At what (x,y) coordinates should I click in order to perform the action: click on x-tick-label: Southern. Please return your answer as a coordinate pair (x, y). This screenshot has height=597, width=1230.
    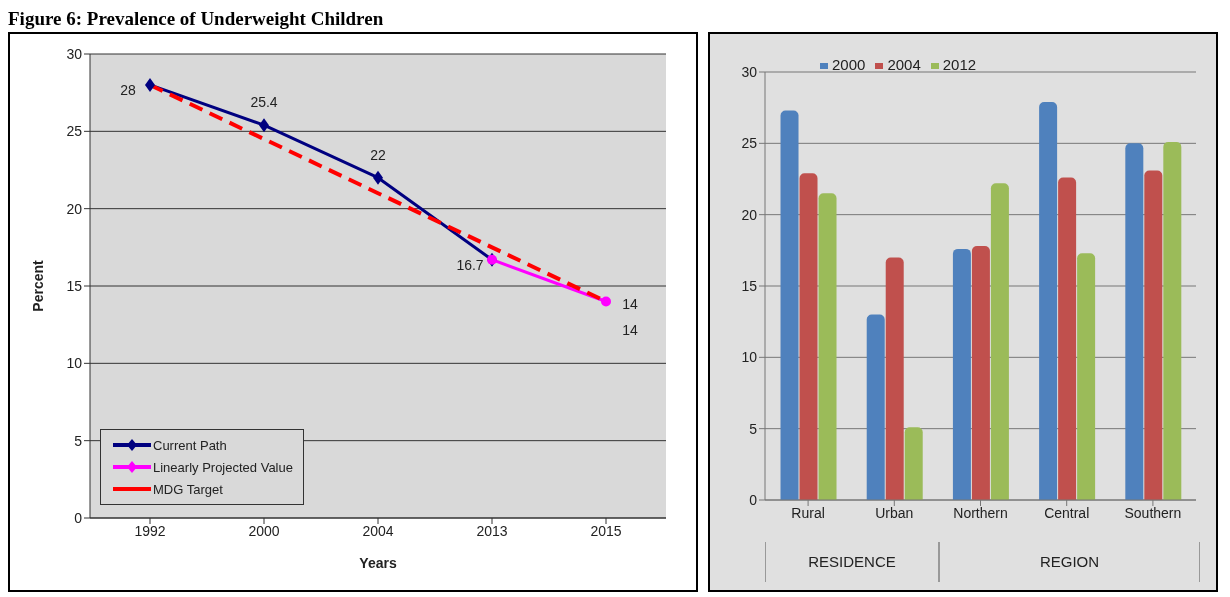
    Looking at the image, I should click on (1153, 512).